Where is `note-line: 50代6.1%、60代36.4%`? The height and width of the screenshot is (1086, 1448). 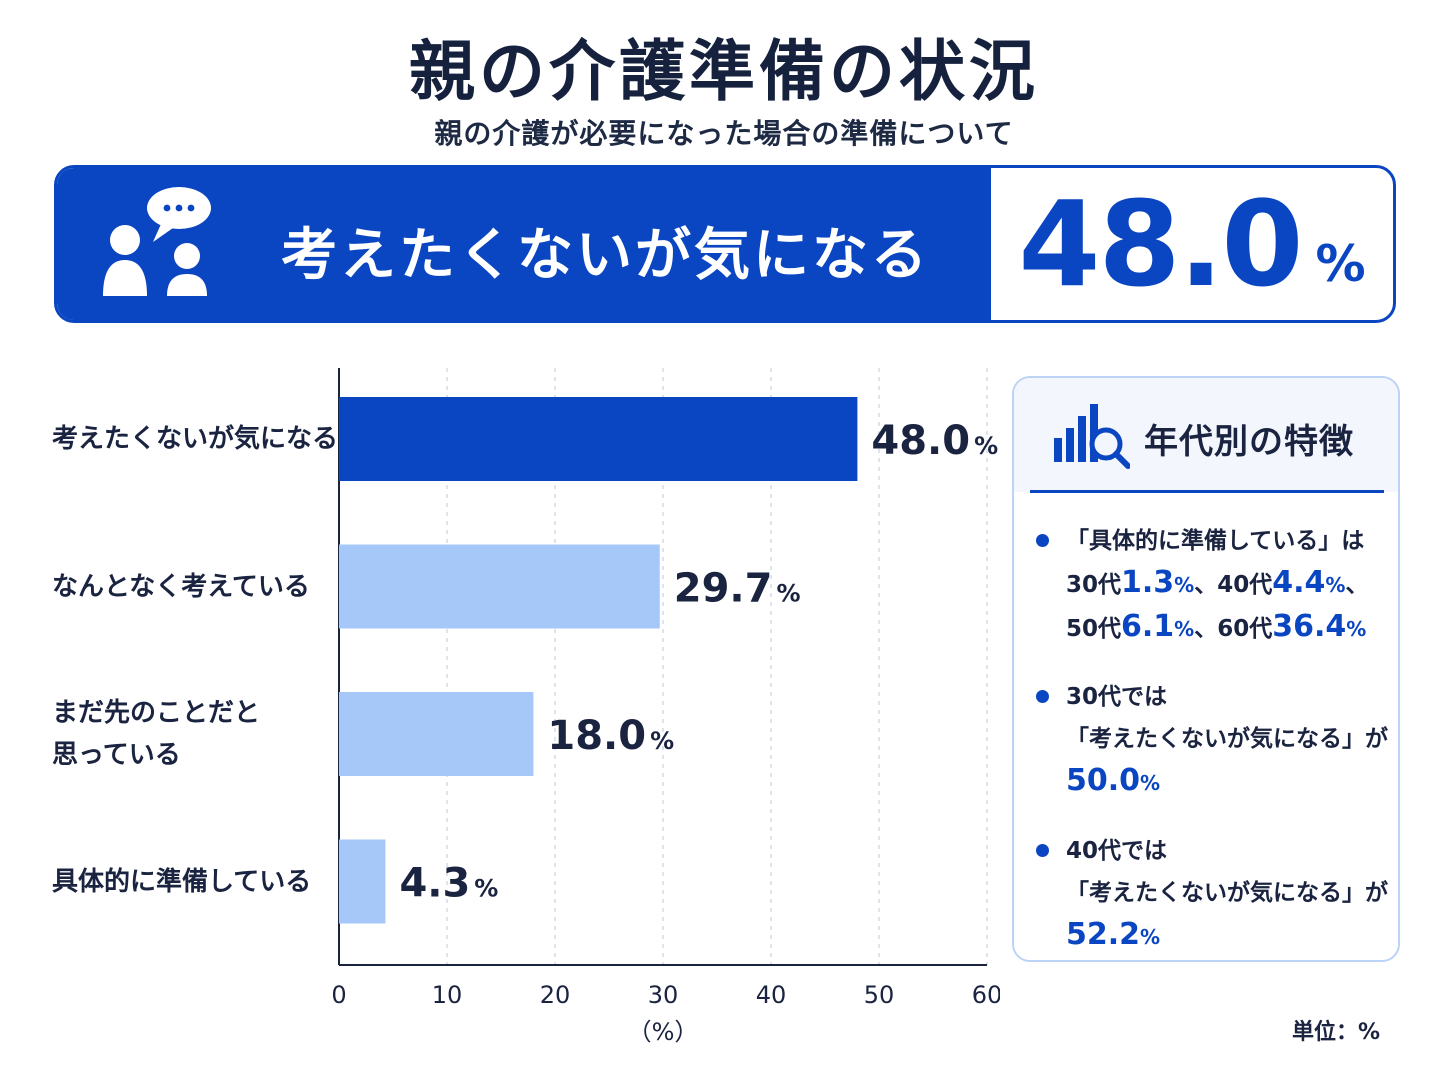
note-line: 50代6.1%、60代36.4% is located at coordinates (1227, 628).